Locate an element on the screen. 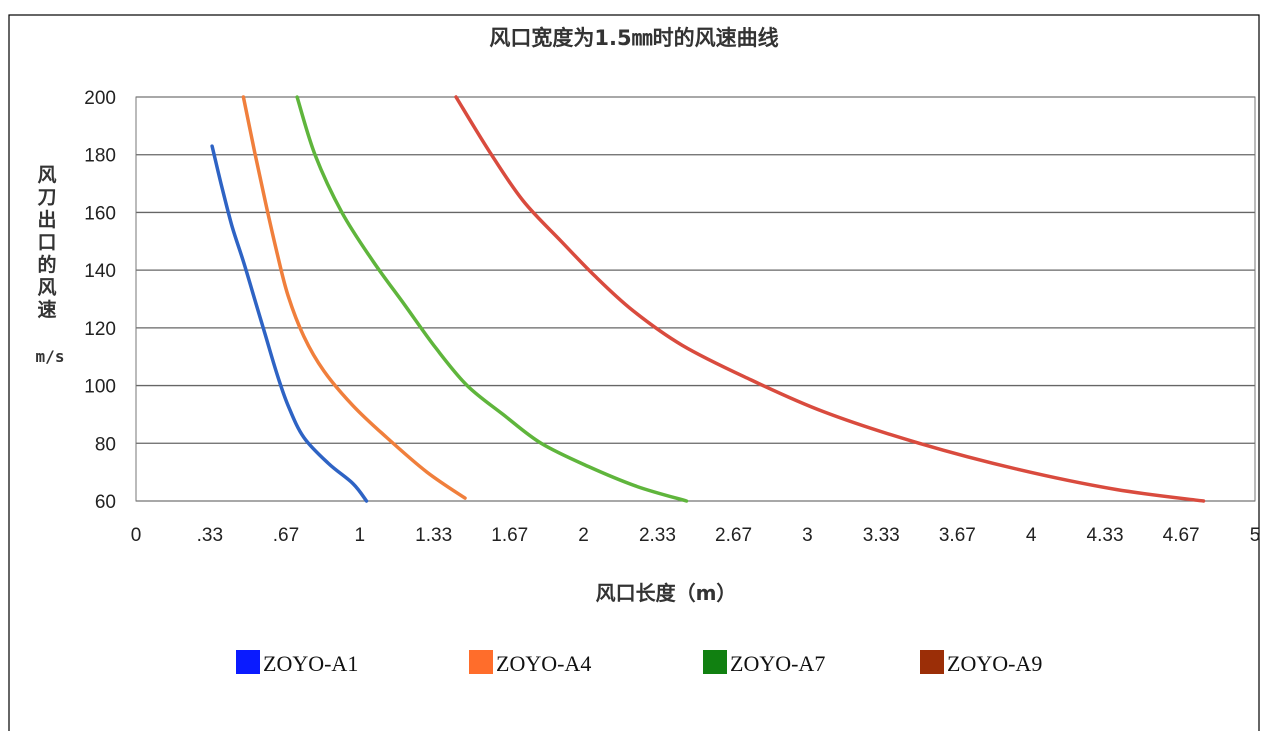  x-tick-label: 2.33 is located at coordinates (657, 535).